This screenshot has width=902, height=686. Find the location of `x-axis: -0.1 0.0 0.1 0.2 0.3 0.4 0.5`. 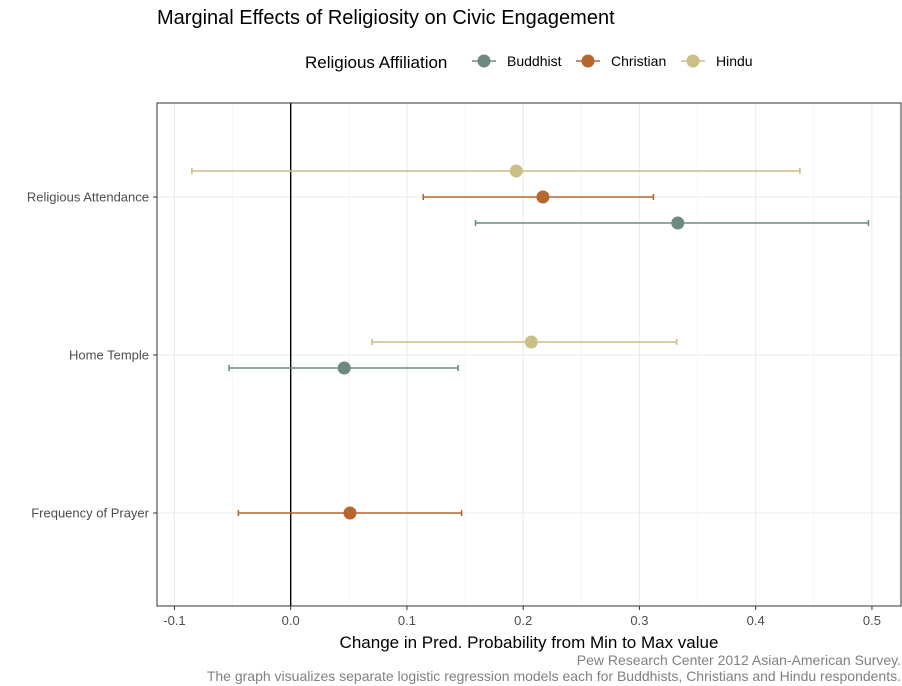

x-axis: -0.1 0.0 0.1 0.2 0.3 0.4 0.5 is located at coordinates (522, 617).